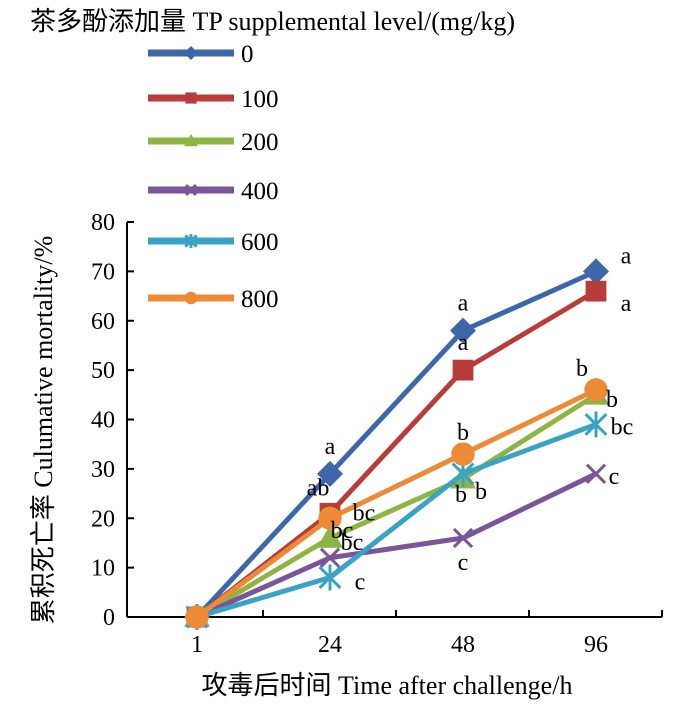 The width and height of the screenshot is (700, 706). Describe the element at coordinates (103, 569) in the screenshot. I see `y-tick-label: 10` at that location.